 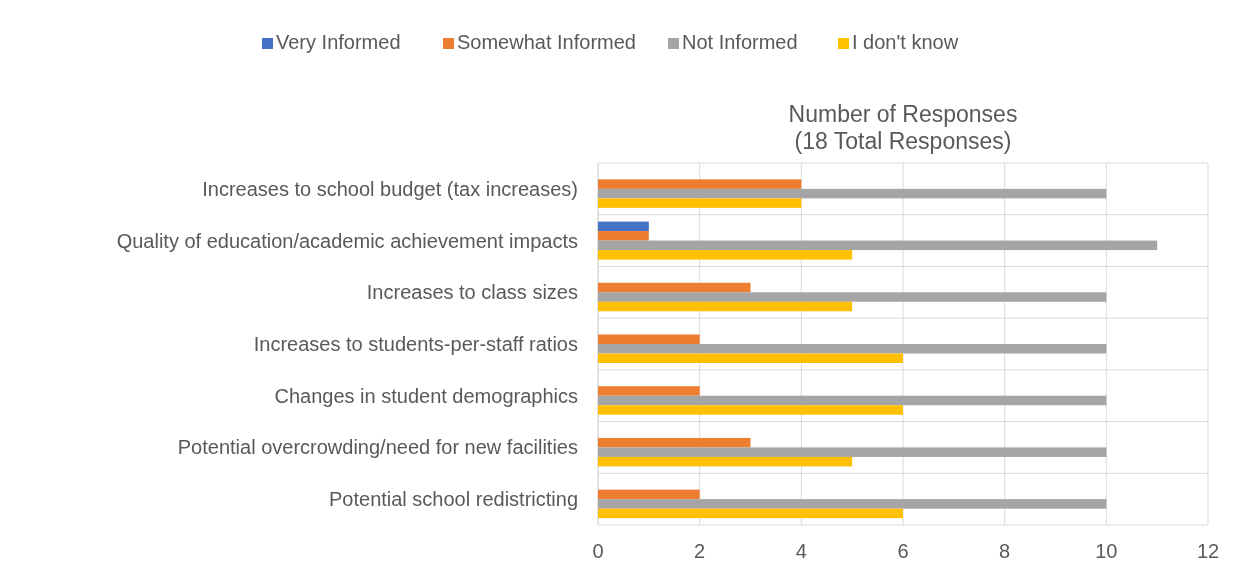 What do you see at coordinates (740, 42) in the screenshot?
I see `legend-label: Not Informed` at bounding box center [740, 42].